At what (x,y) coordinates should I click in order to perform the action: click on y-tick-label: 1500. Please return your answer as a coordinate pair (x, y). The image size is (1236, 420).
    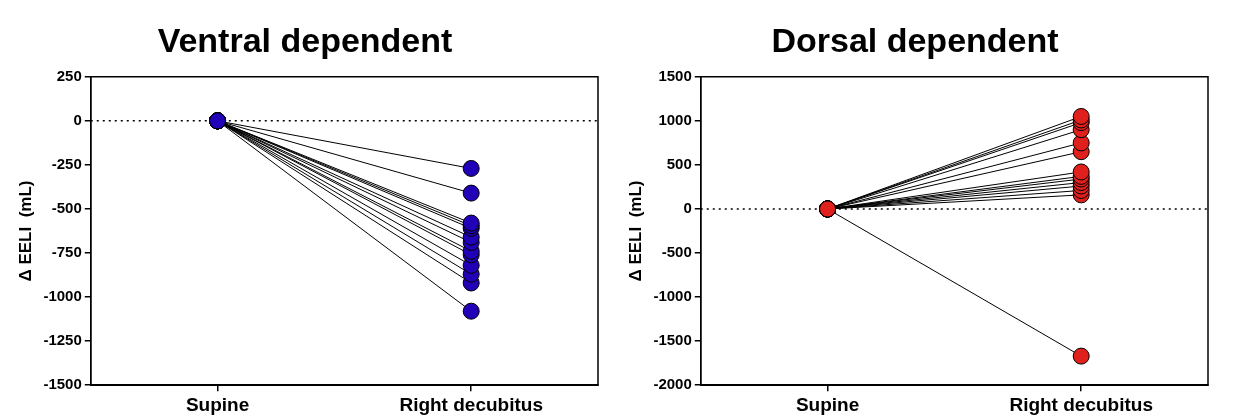
    Looking at the image, I should click on (675, 75).